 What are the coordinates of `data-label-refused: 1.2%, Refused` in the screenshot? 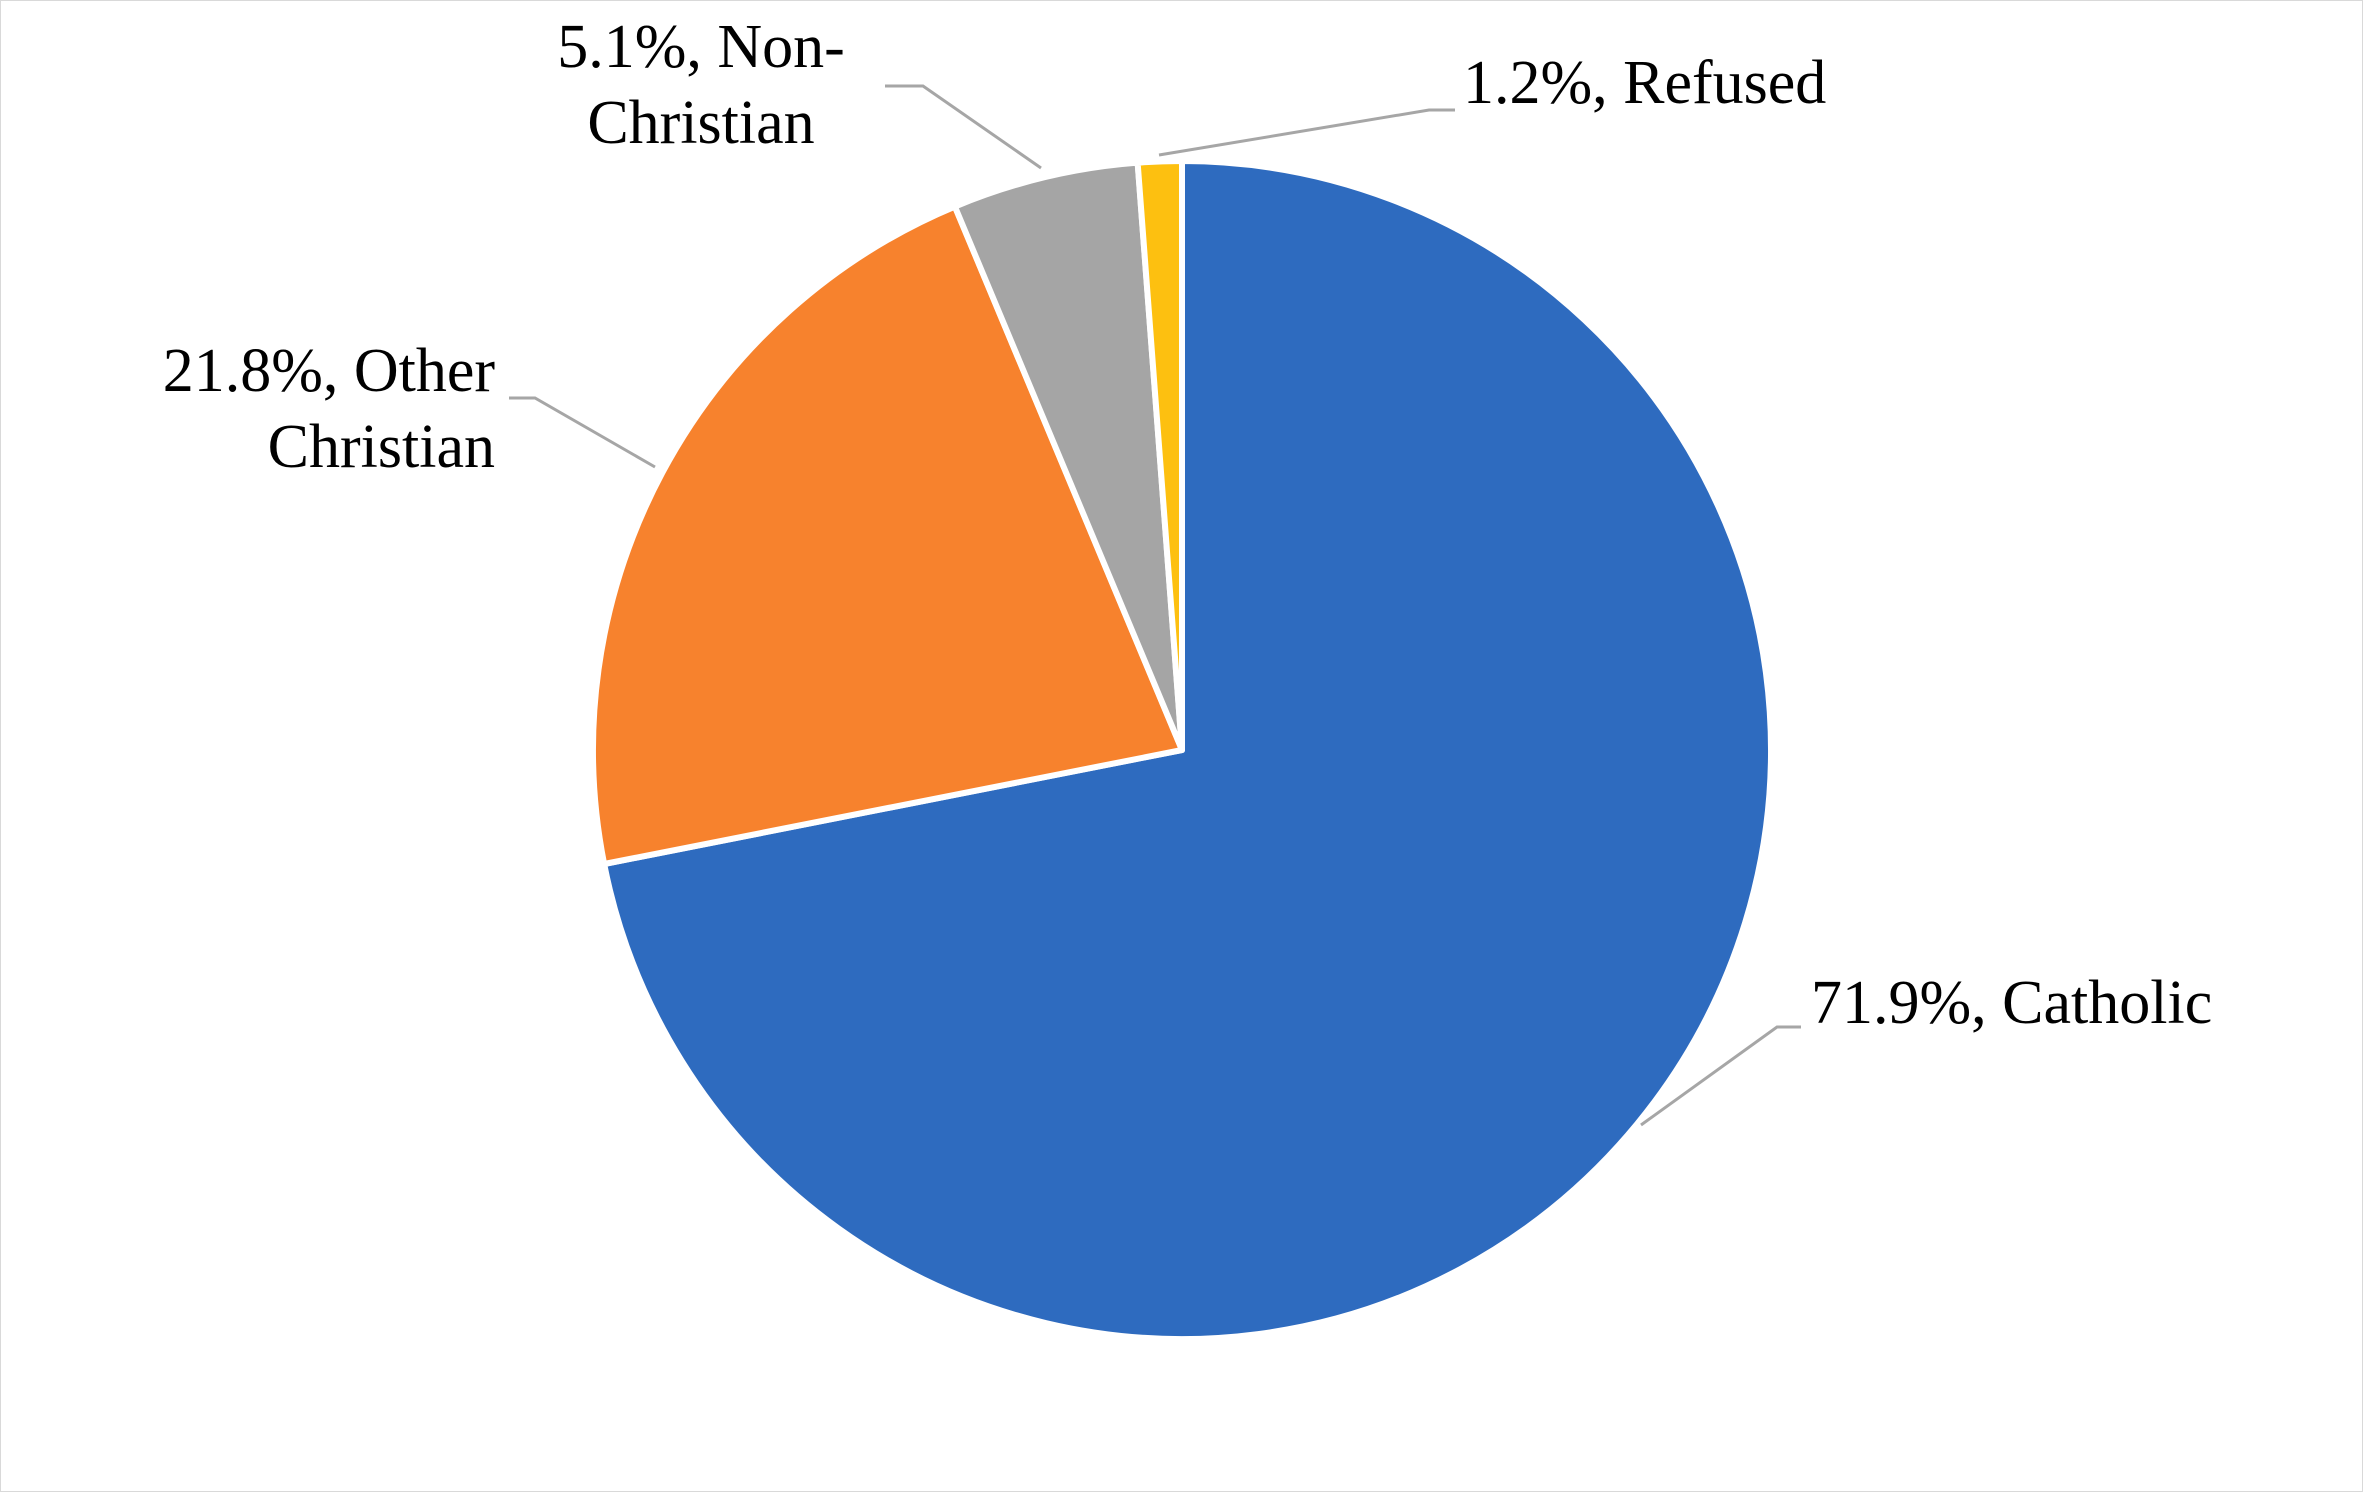 It's located at (1644, 83).